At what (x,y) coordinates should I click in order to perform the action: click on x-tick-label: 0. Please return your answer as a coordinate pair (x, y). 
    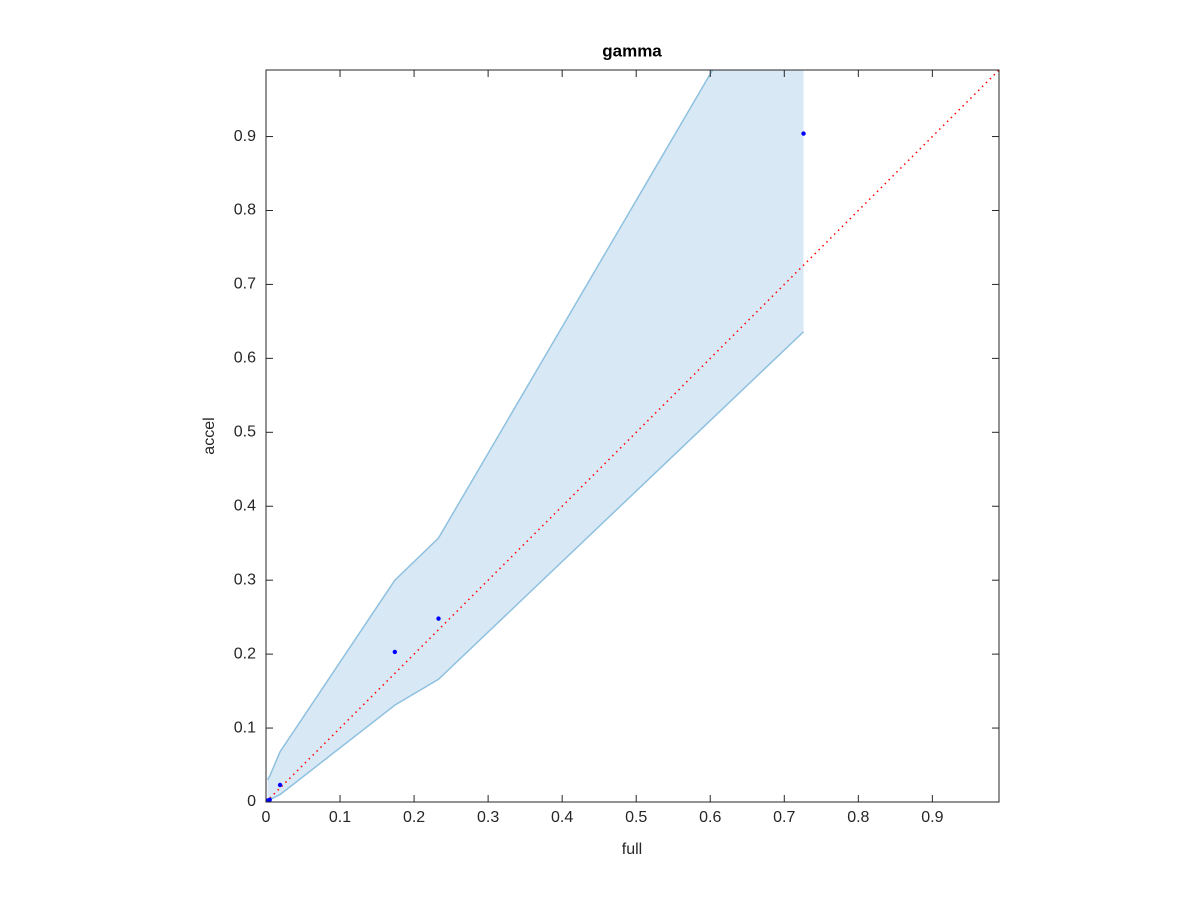
    Looking at the image, I should click on (266, 817).